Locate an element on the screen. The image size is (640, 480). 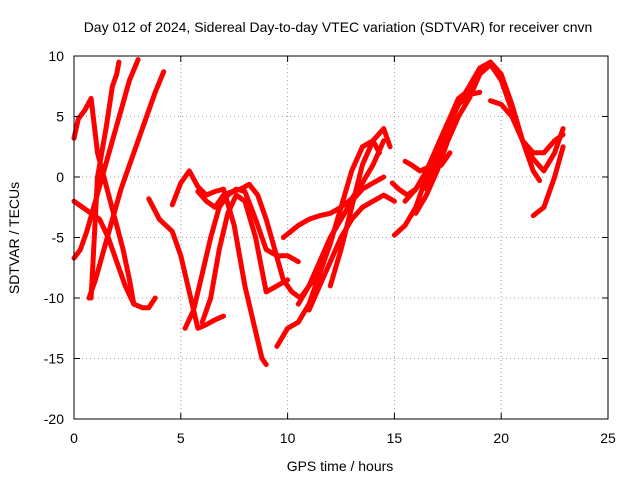
x-tick-label: 5 is located at coordinates (181, 438).